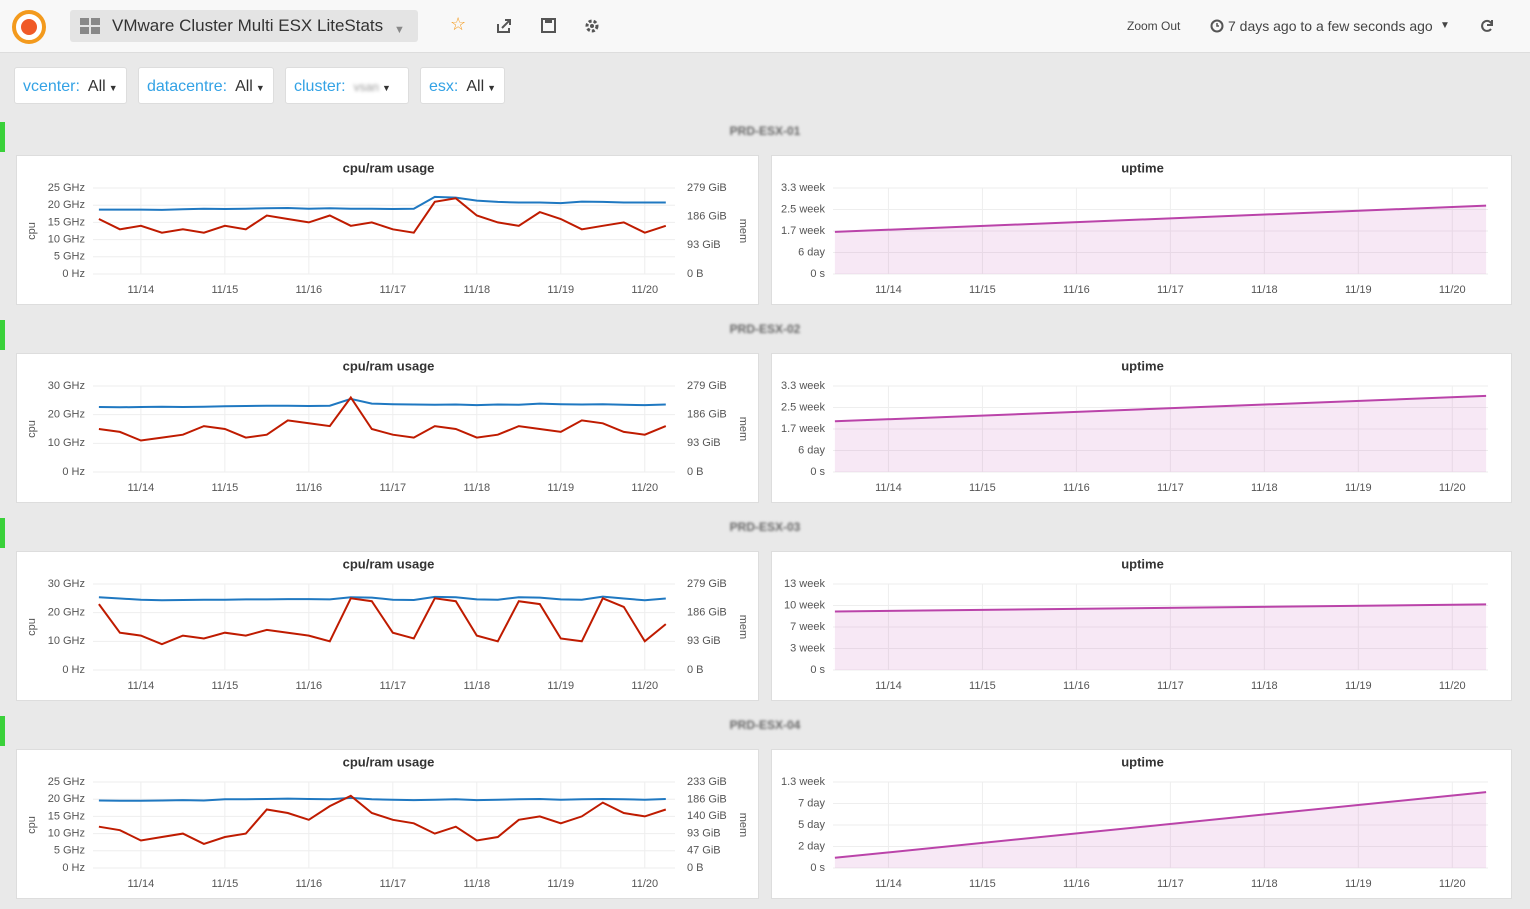 The image size is (1530, 909). I want to click on y-tick-label: 20 GHz, so click(66, 799).